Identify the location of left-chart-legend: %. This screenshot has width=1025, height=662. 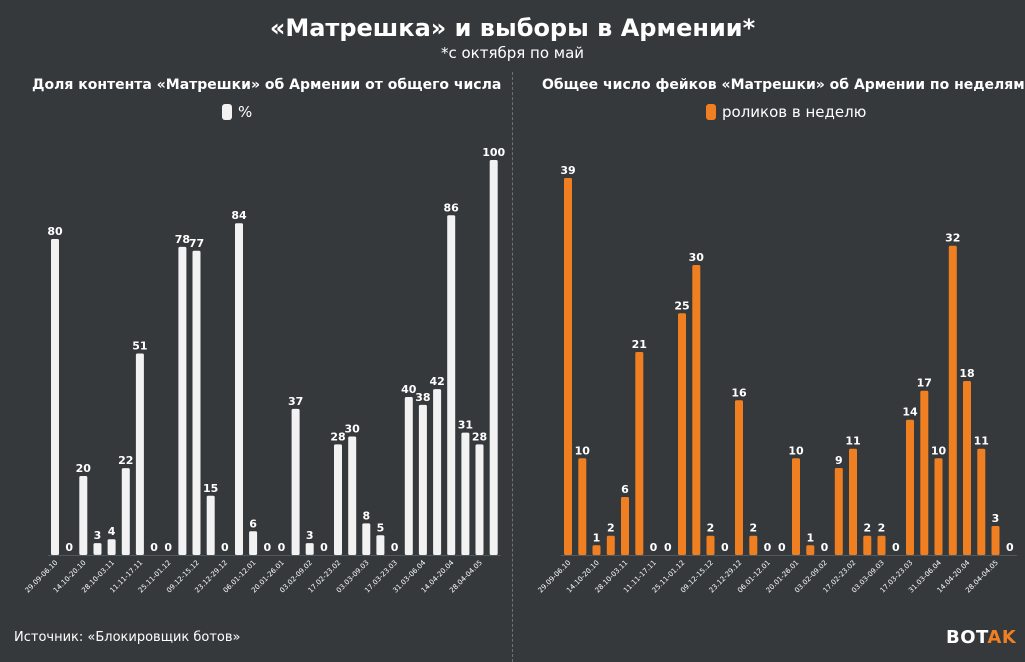
(237, 112).